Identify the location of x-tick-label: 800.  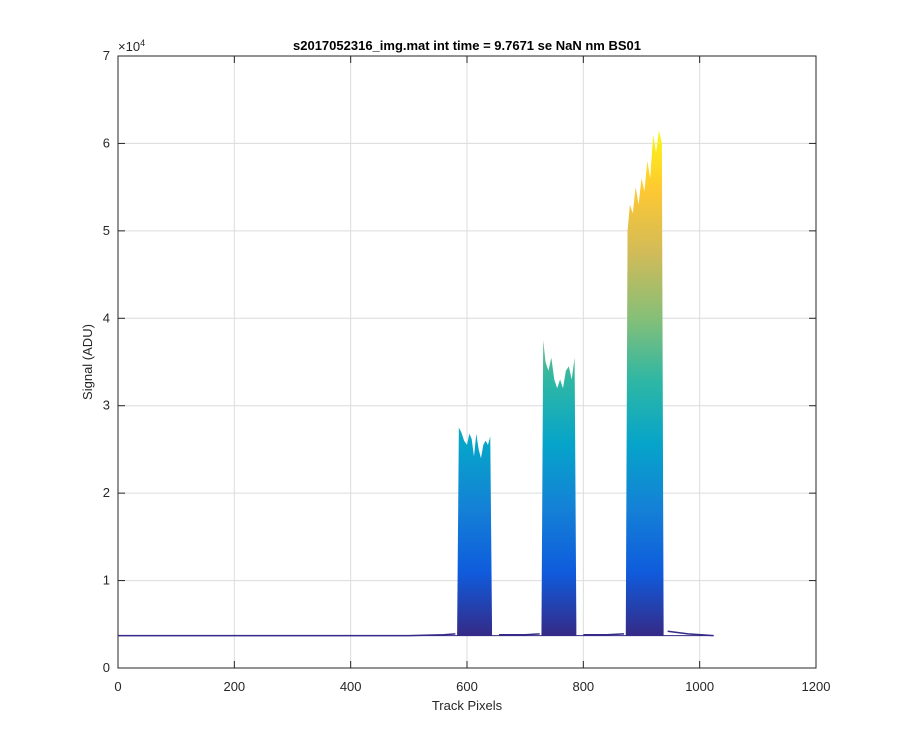
(583, 686).